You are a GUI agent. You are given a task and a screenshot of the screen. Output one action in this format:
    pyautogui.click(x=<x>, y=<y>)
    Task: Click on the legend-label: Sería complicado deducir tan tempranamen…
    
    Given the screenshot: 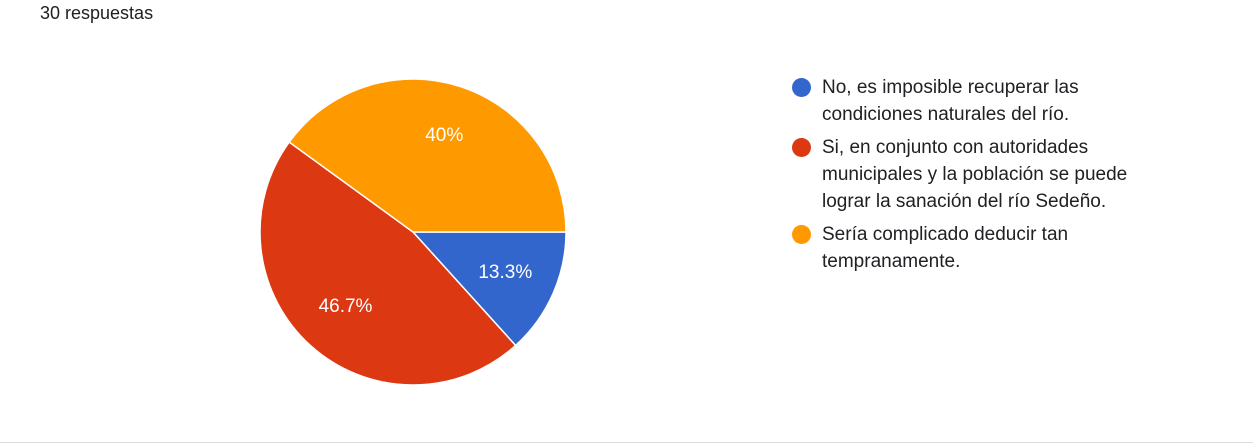 What is the action you would take?
    pyautogui.click(x=945, y=248)
    